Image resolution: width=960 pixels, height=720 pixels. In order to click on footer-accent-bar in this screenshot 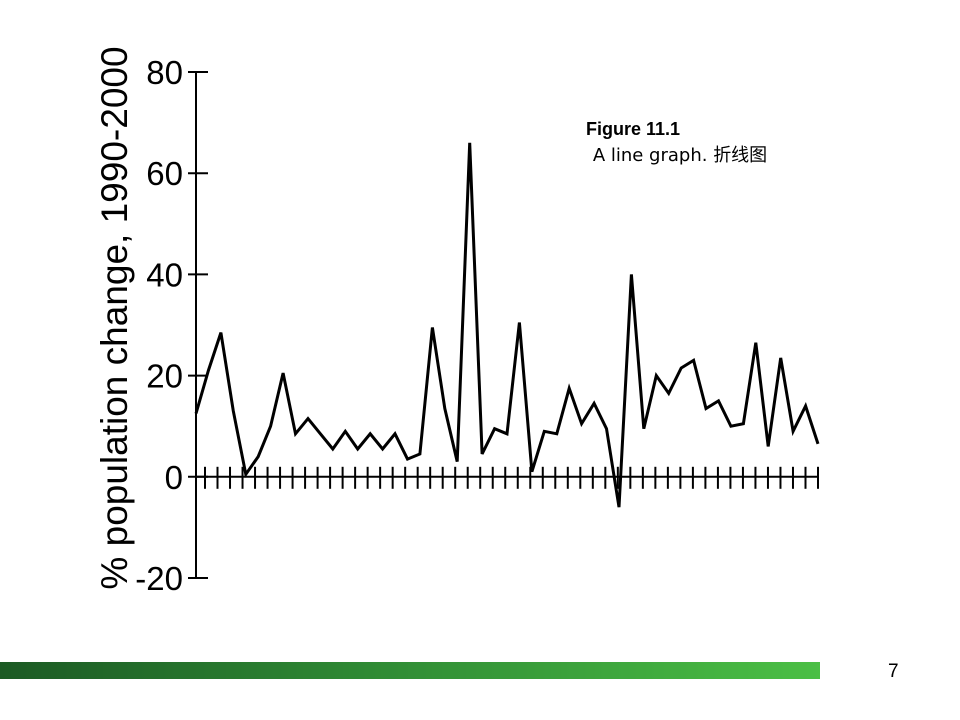, I will do `click(410, 670)`.